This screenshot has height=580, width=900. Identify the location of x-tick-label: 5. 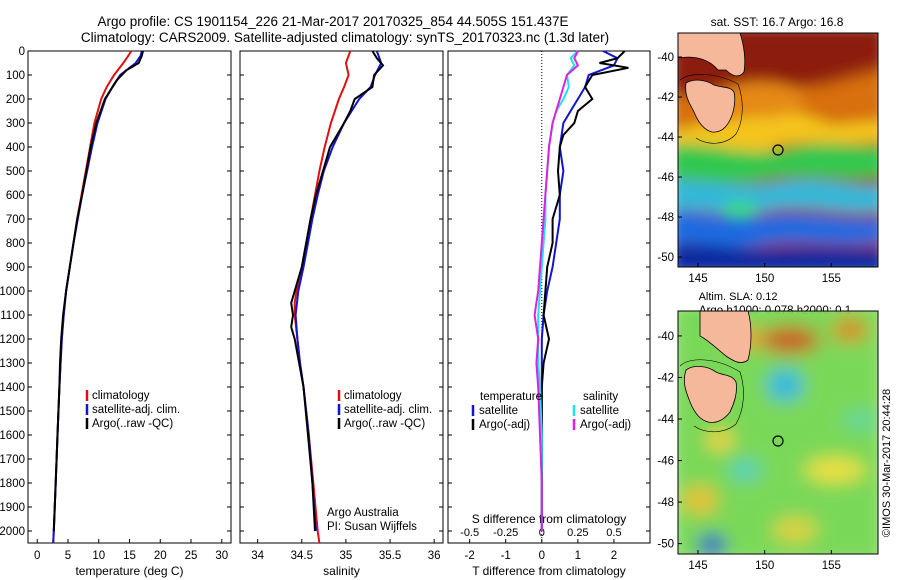
(68, 556).